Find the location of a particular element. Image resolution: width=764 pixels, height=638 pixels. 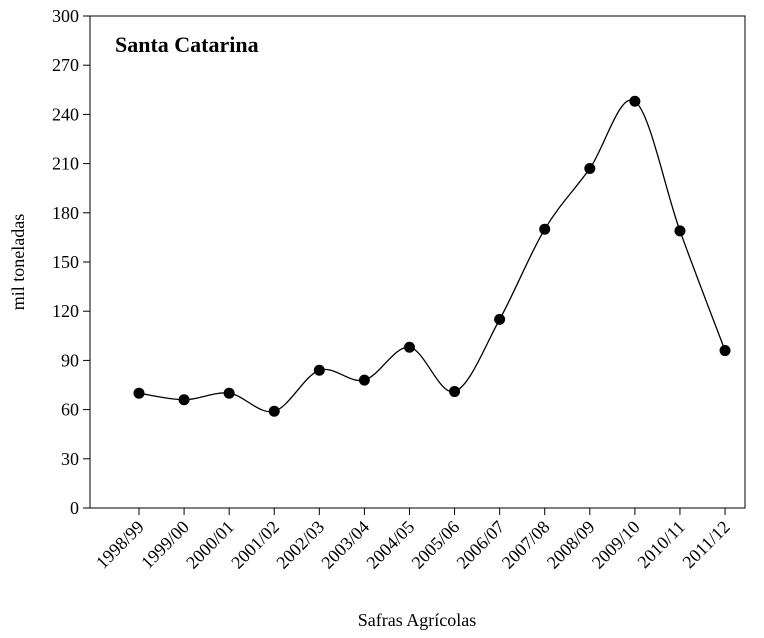

y-tick-label: 180 is located at coordinates (65, 213).